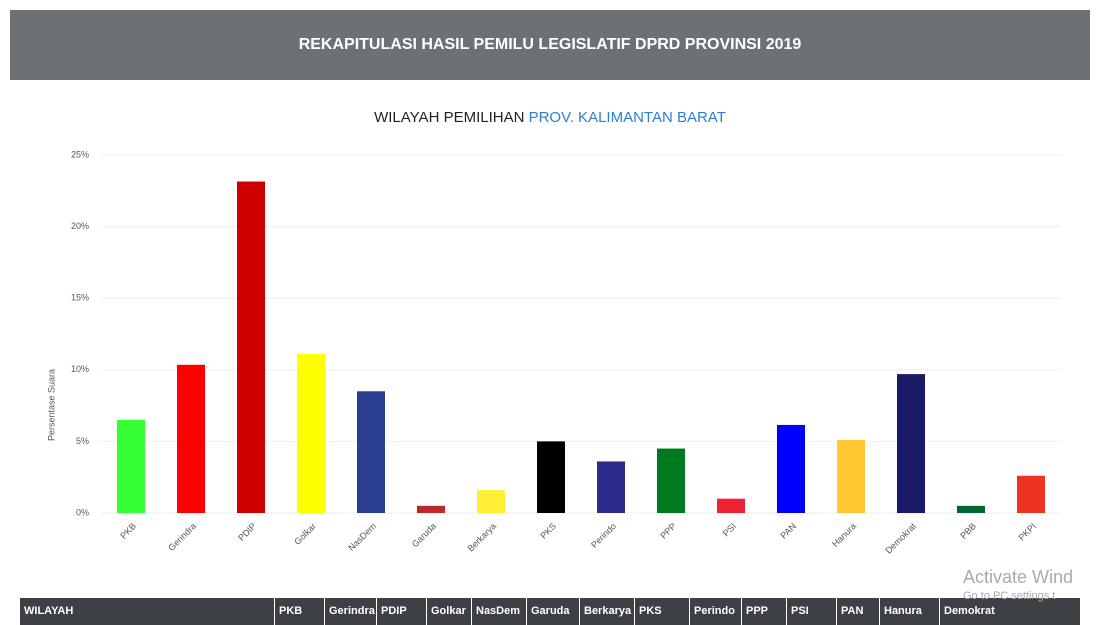 Image resolution: width=1098 pixels, height=625 pixels. Describe the element at coordinates (900, 538) in the screenshot. I see `x-tick-label: Demokrat` at that location.